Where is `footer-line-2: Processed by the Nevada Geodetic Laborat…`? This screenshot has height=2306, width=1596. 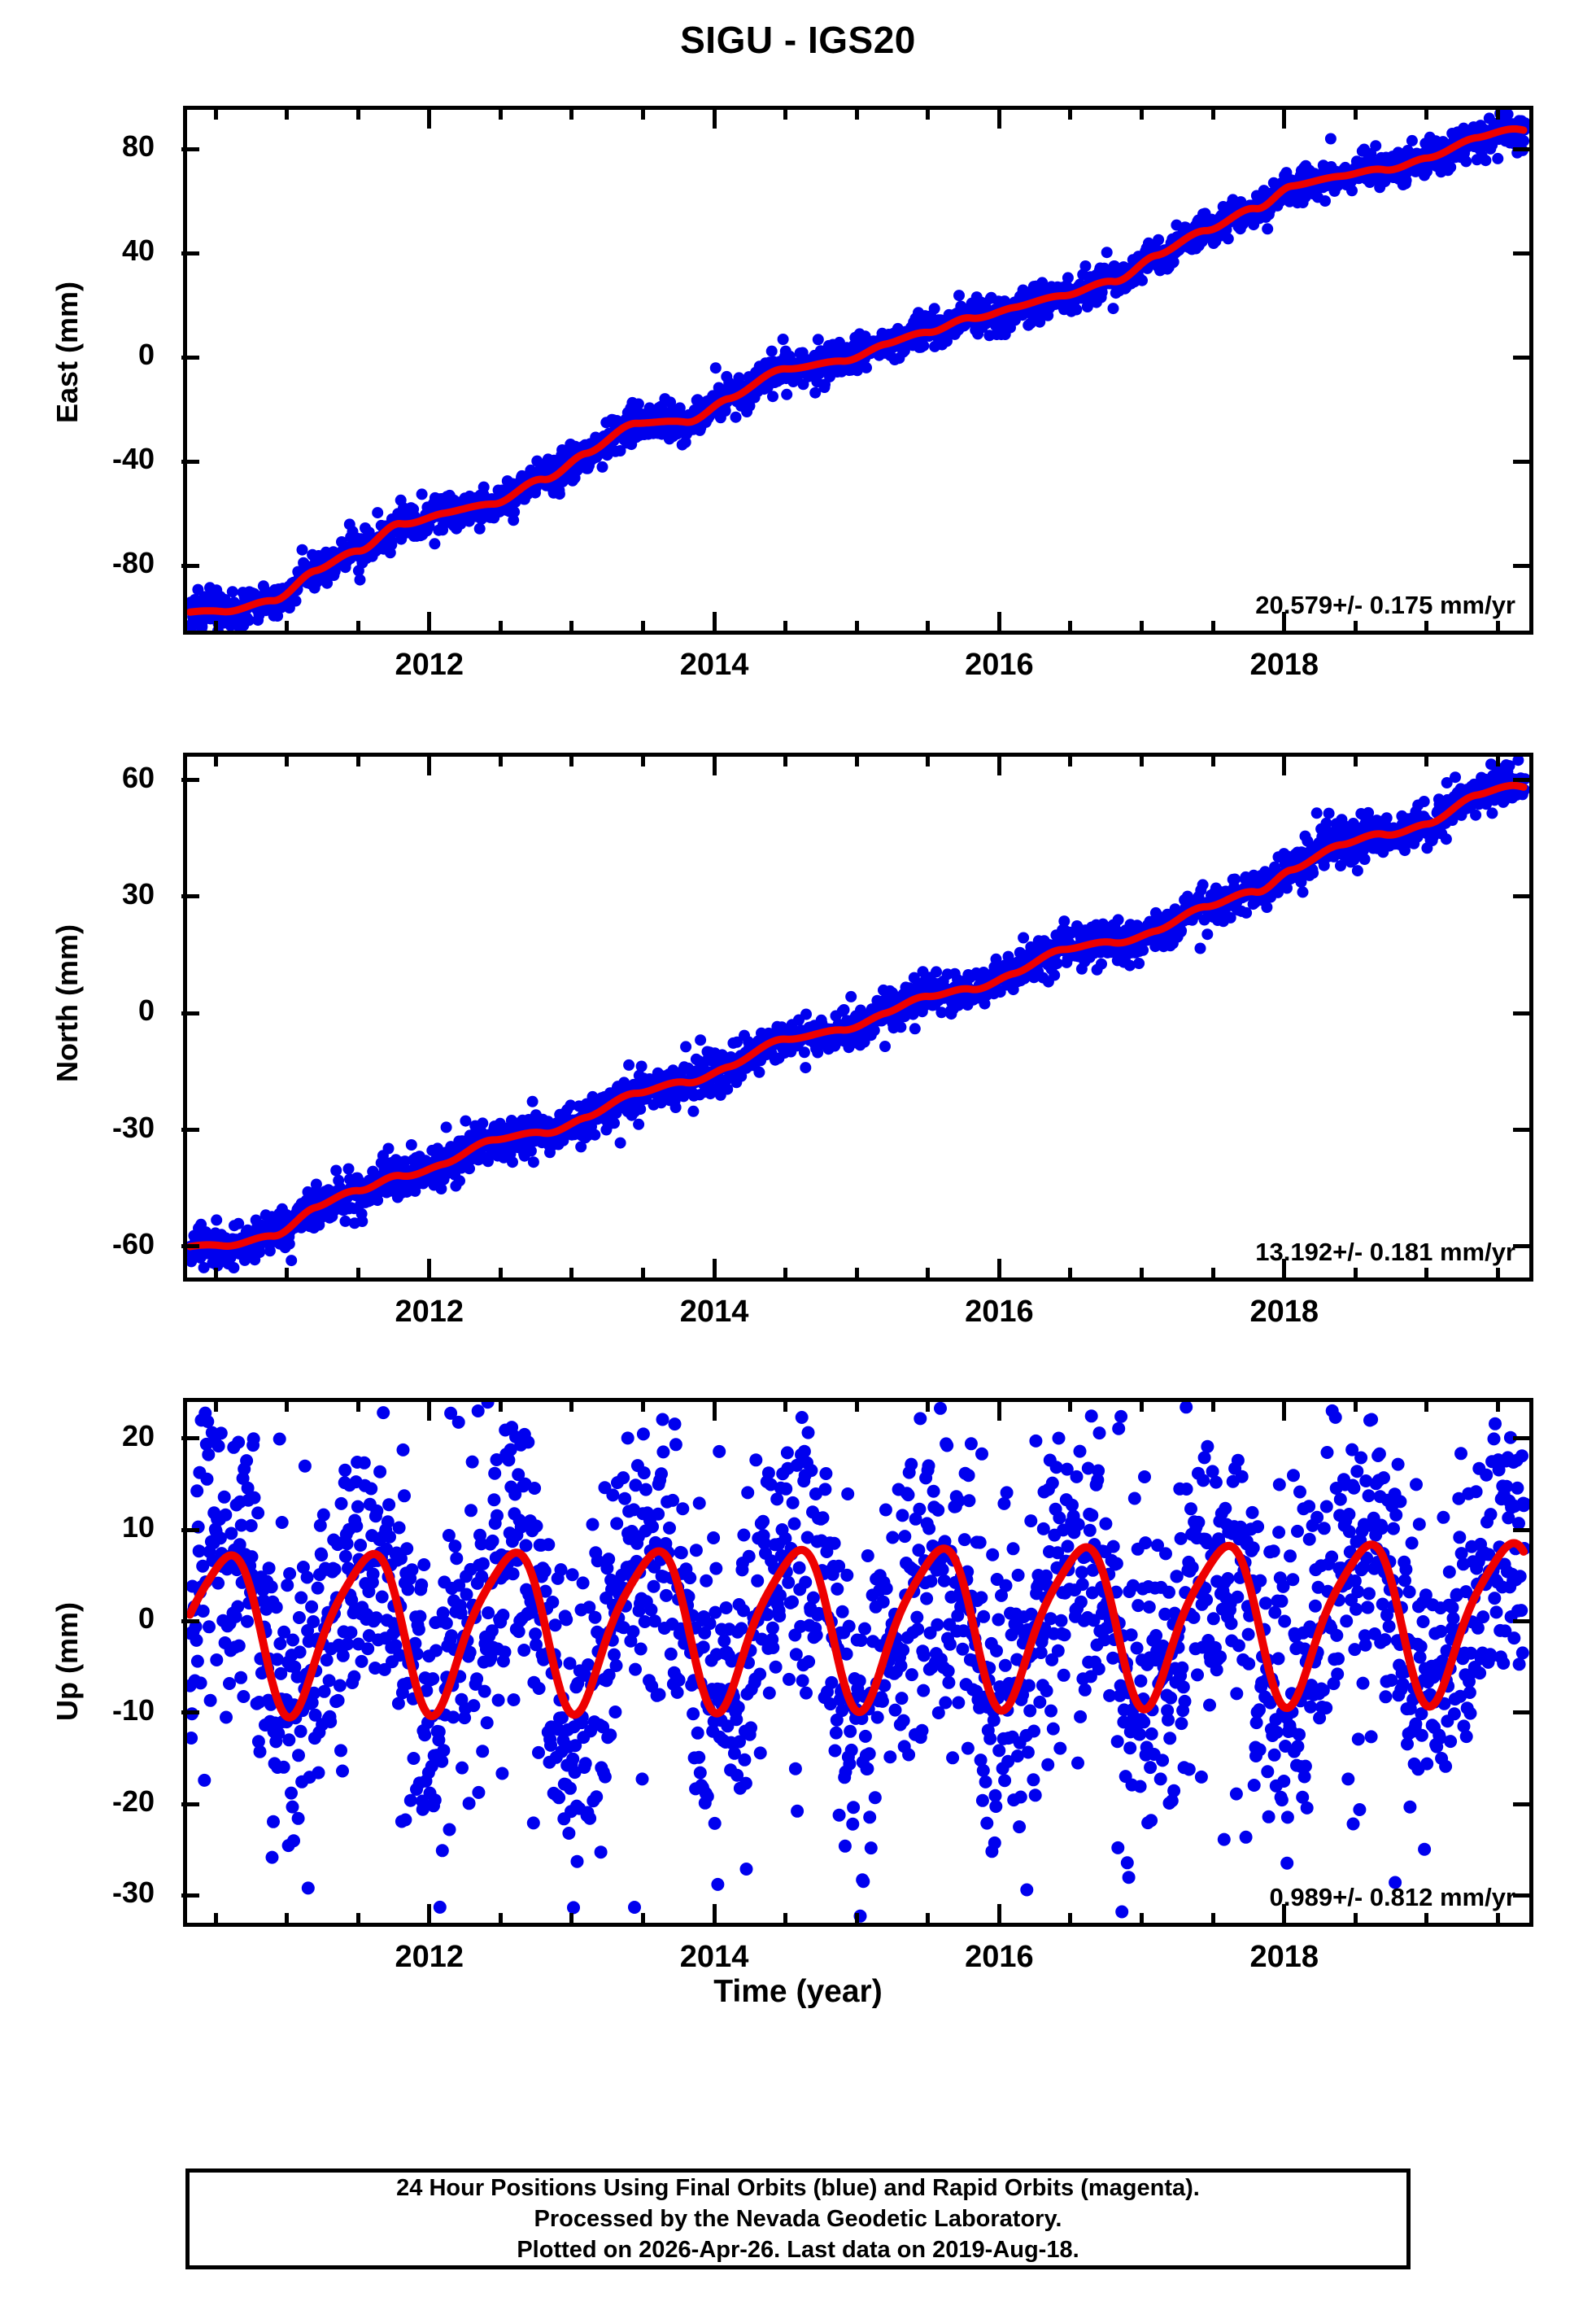 footer-line-2: Processed by the Nevada Geodetic Laborat… is located at coordinates (798, 2218).